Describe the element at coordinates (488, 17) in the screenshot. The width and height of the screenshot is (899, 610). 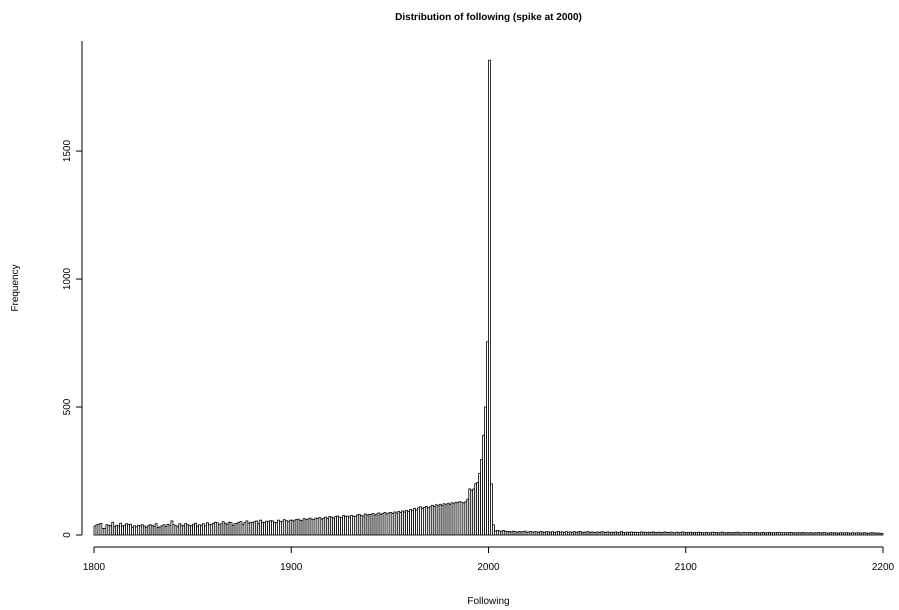
I see `chart-title: Distribution of following (spike at 2000)` at that location.